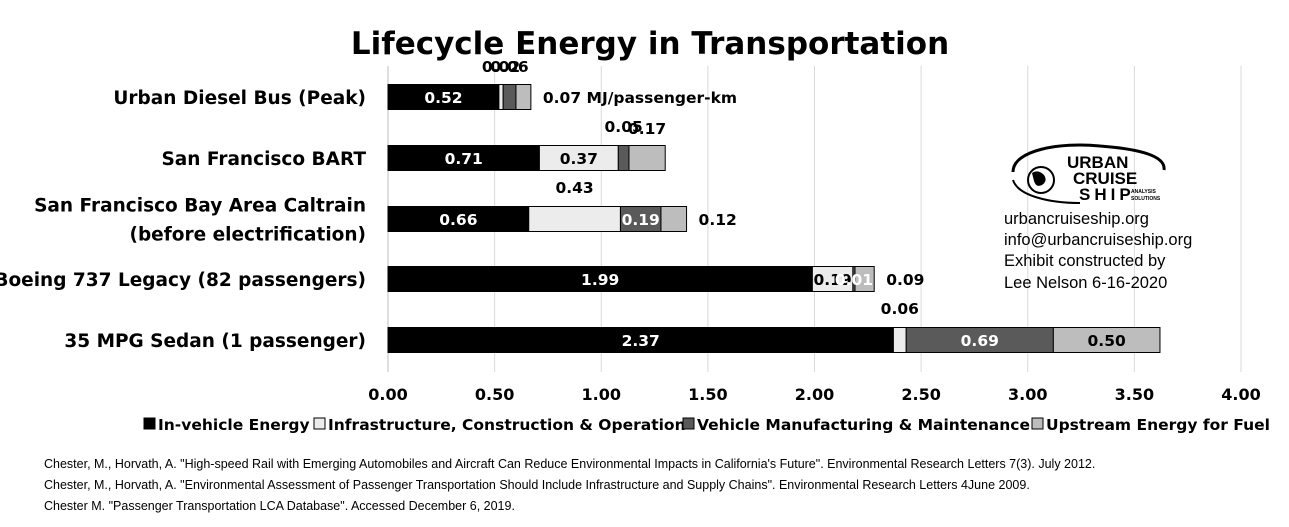 Image resolution: width=1289 pixels, height=527 pixels. I want to click on x-tick-label: 1.00, so click(601, 394).